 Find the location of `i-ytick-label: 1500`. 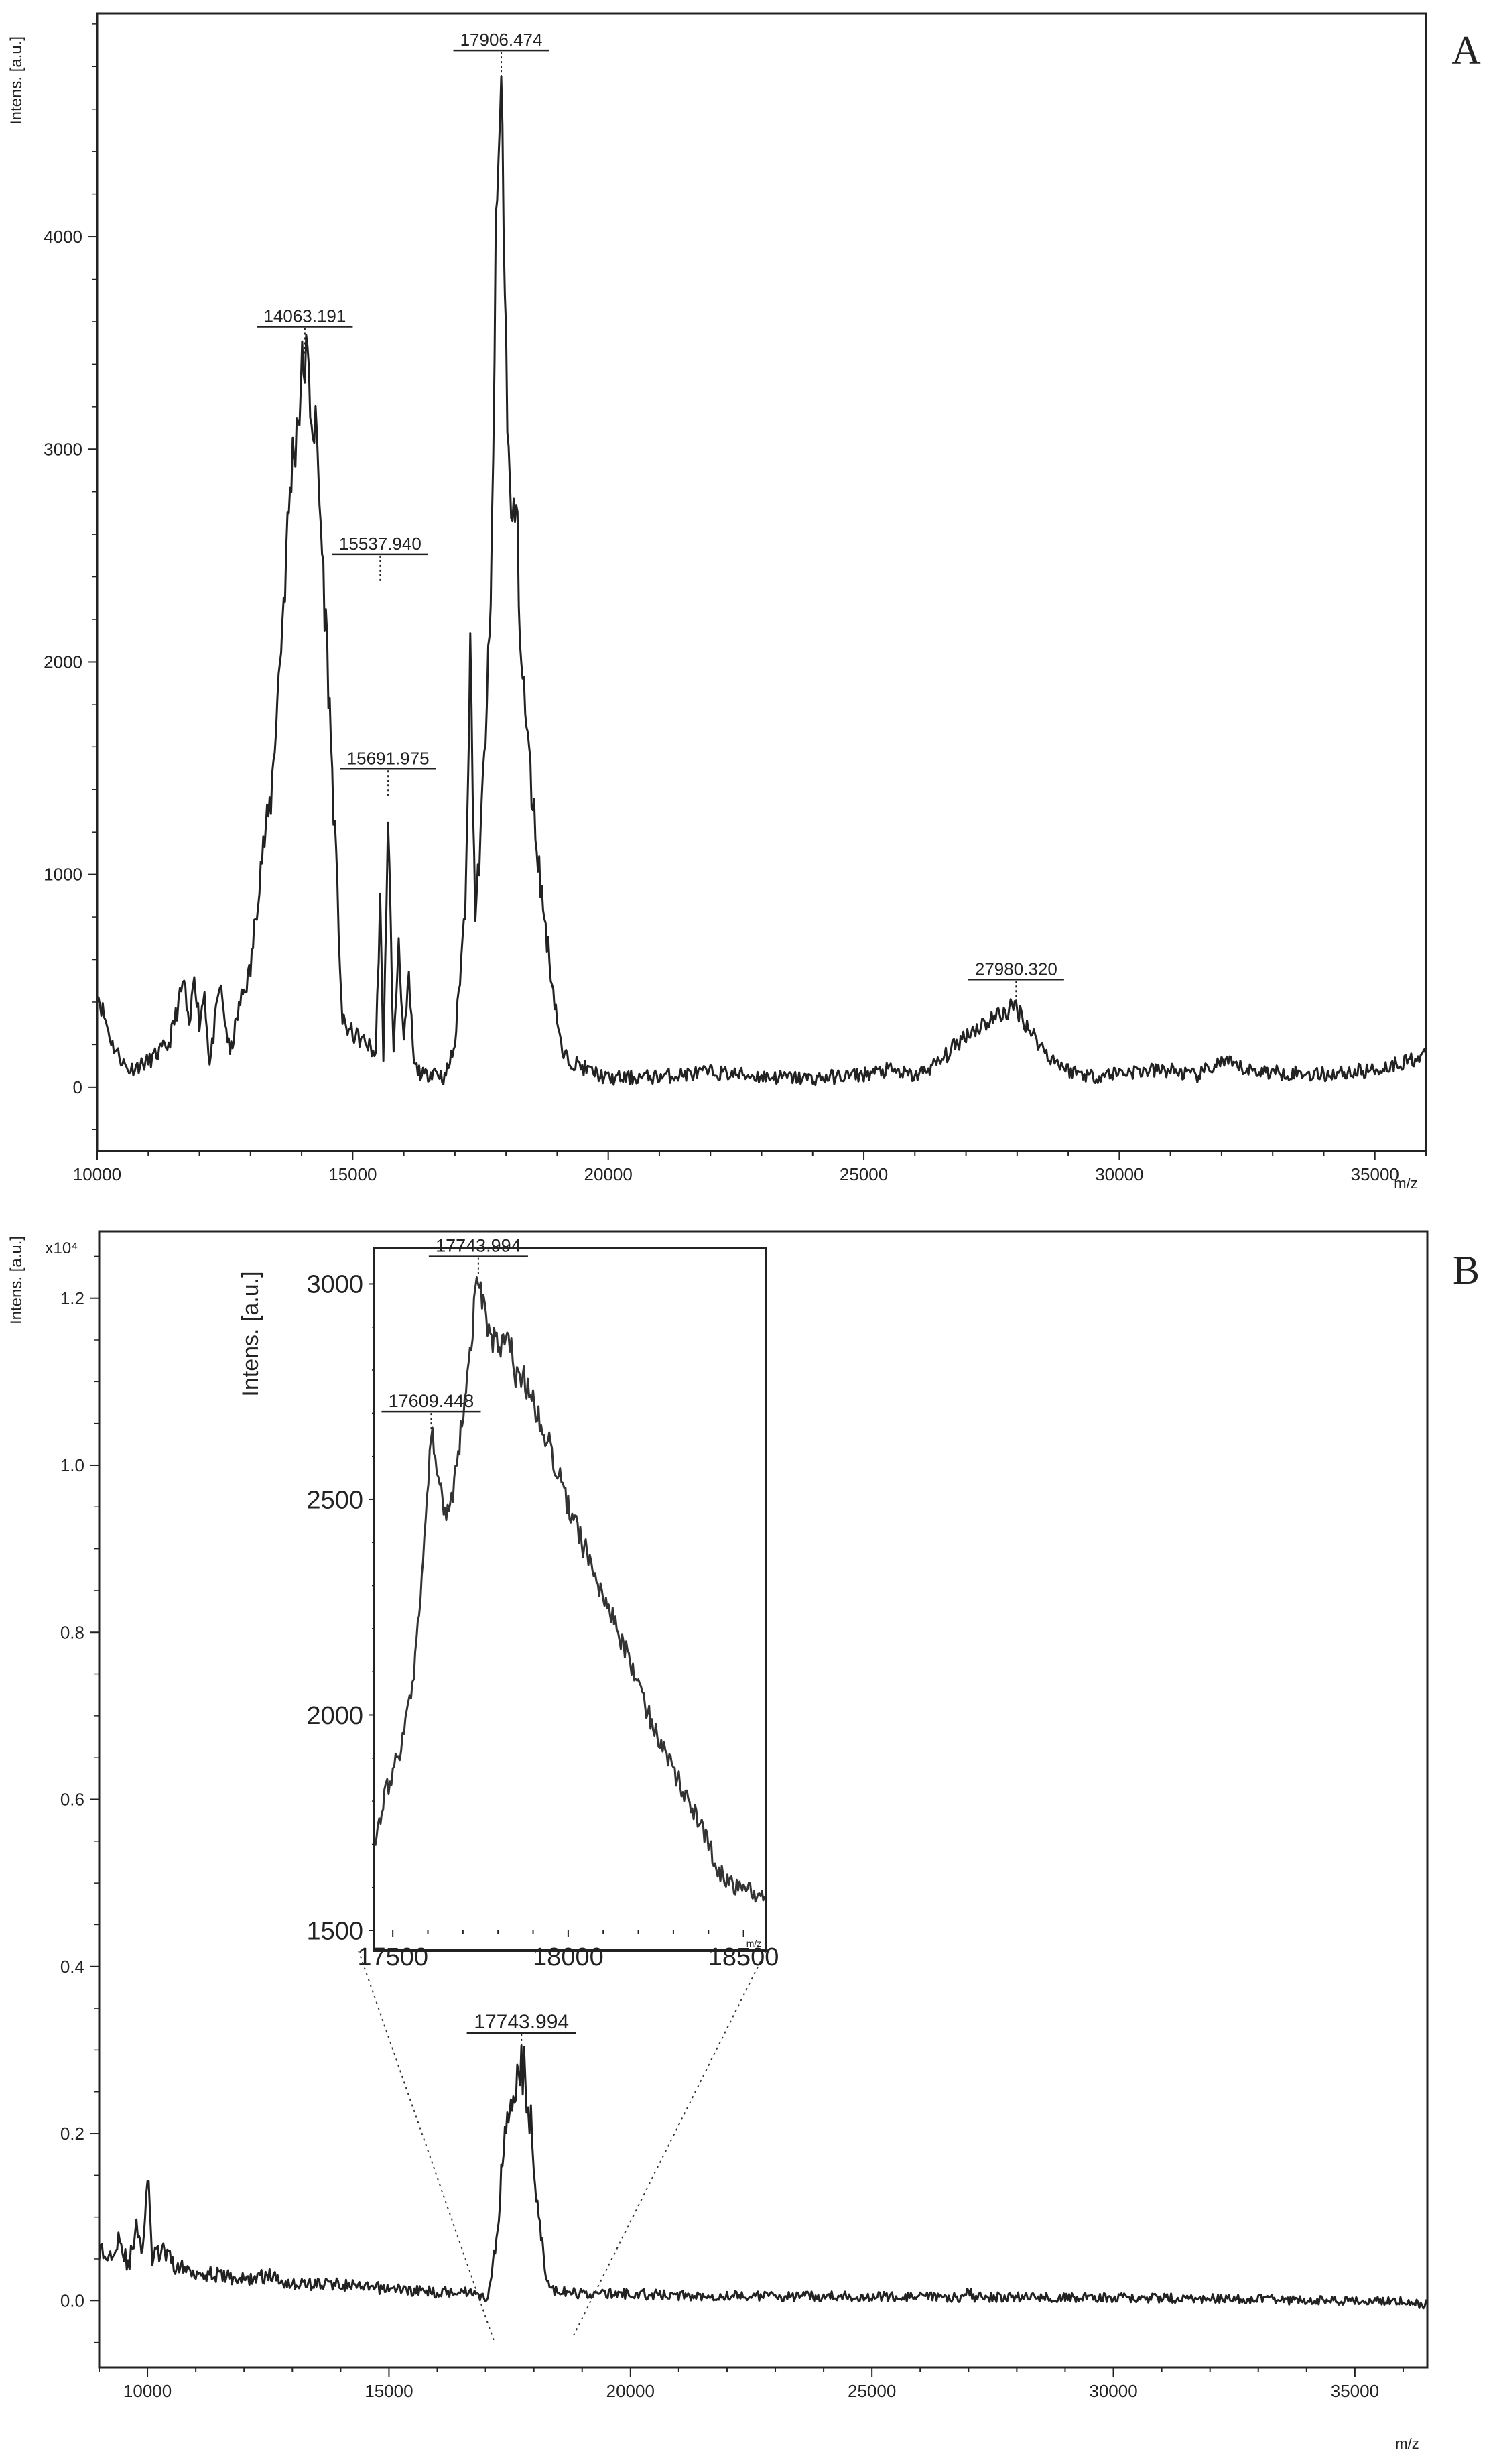

i-ytick-label: 1500 is located at coordinates (334, 1931).